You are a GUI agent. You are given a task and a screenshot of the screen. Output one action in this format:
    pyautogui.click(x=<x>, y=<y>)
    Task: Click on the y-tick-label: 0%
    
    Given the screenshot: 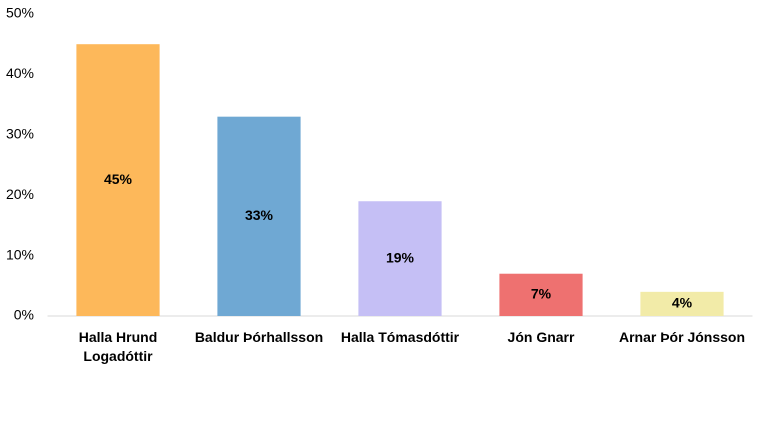 What is the action you would take?
    pyautogui.click(x=24, y=315)
    